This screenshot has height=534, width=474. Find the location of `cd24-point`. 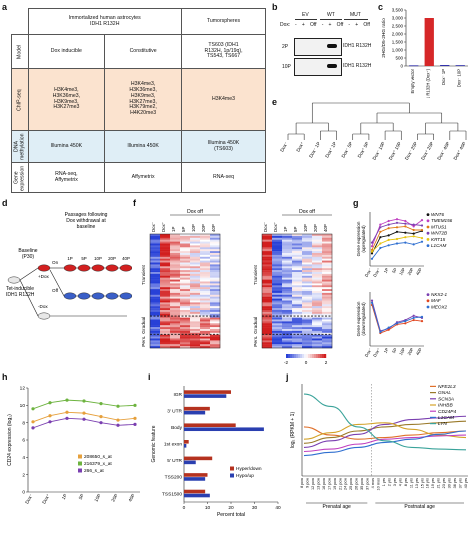

cd24-point is located at coordinates (50, 422).